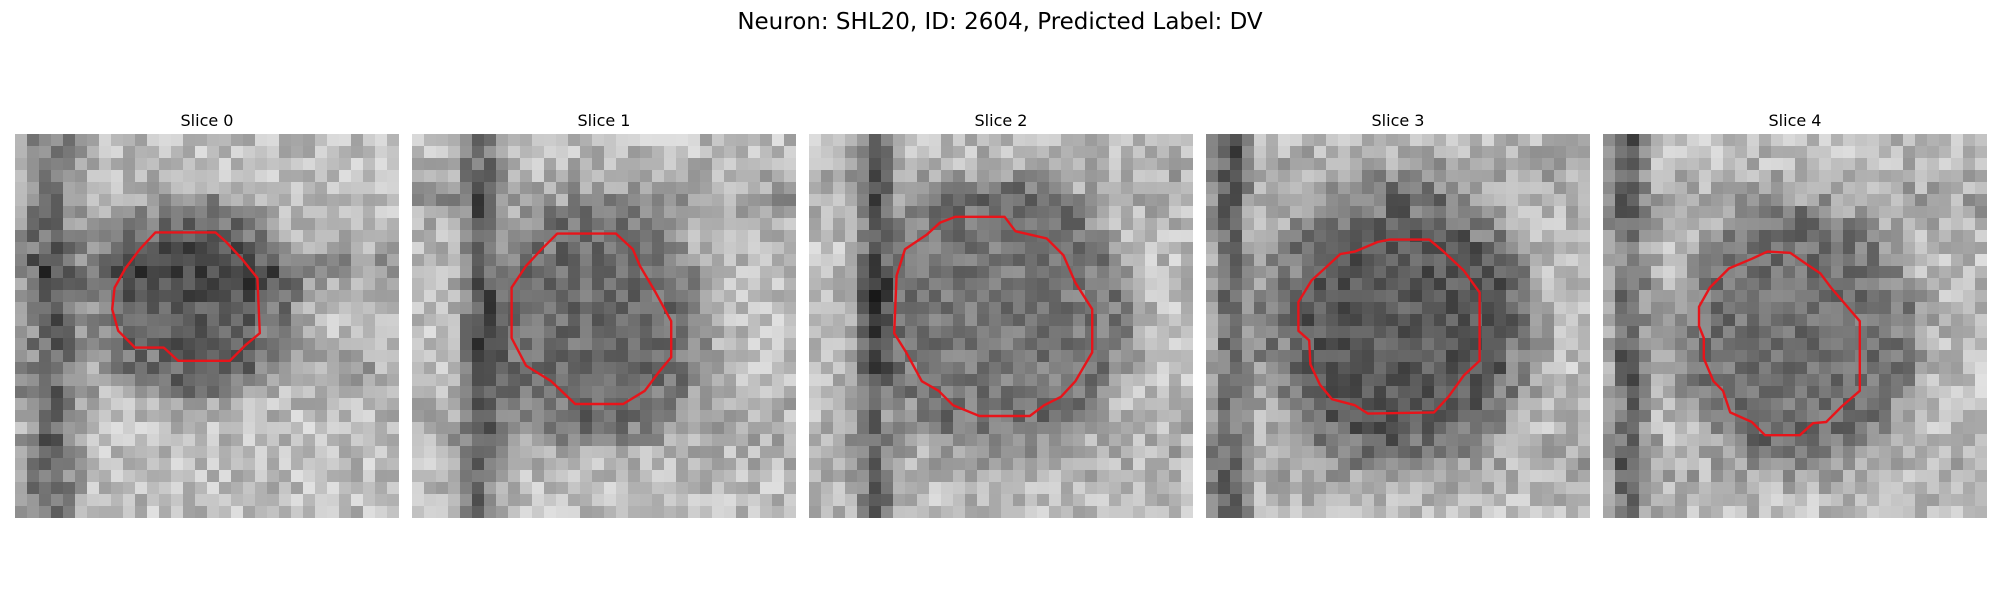 This screenshot has height=600, width=2000. I want to click on slice-panel-4: Slice 4, so click(1795, 313).